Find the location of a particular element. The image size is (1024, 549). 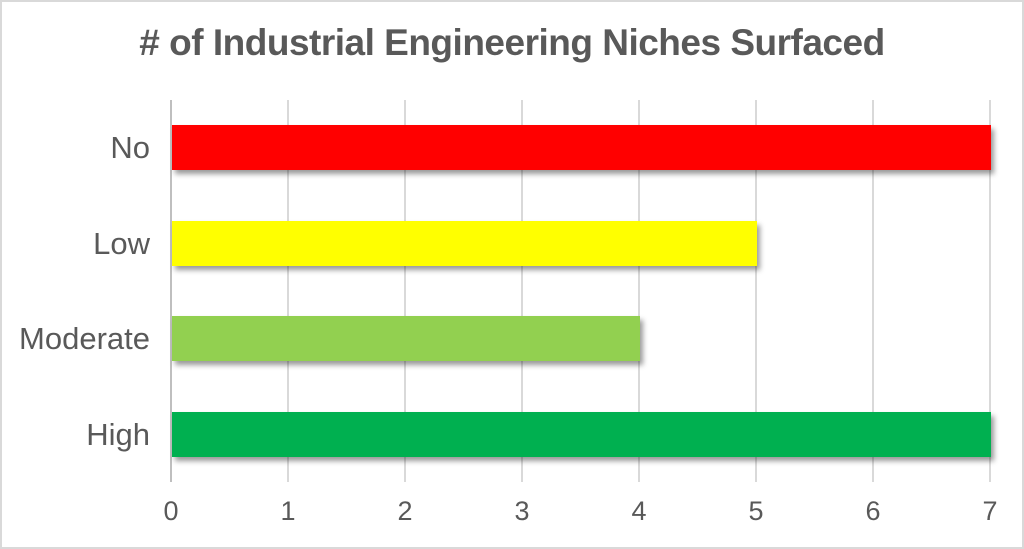

bar-moderate is located at coordinates (406, 338).